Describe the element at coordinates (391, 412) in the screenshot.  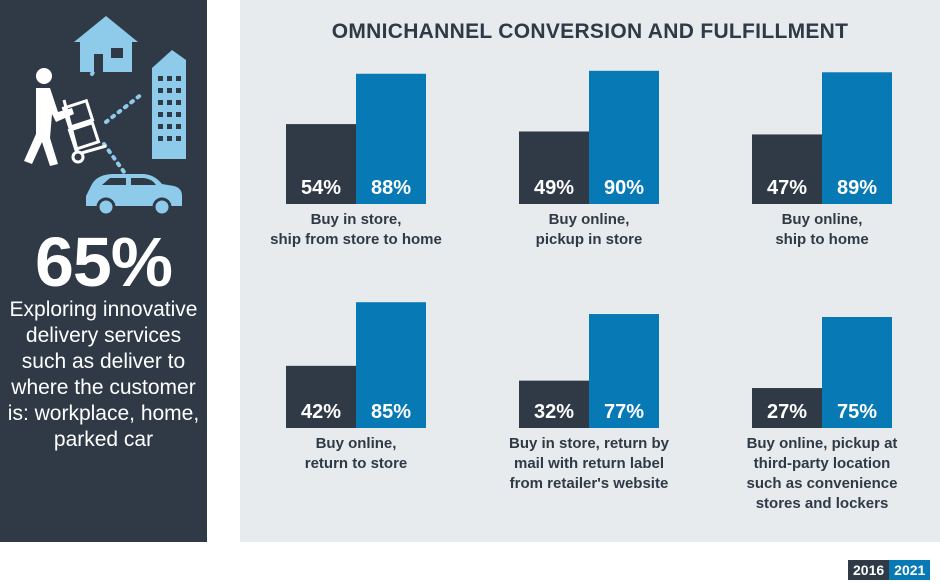
I see `data-label-2021-4: 85%` at that location.